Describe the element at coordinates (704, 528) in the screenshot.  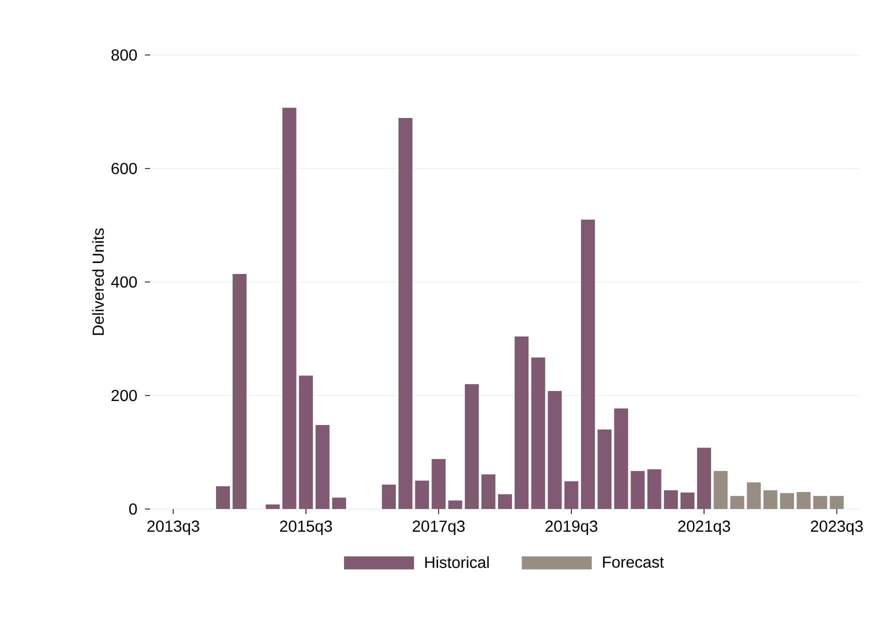
I see `x-tick-label: 2021q3` at that location.